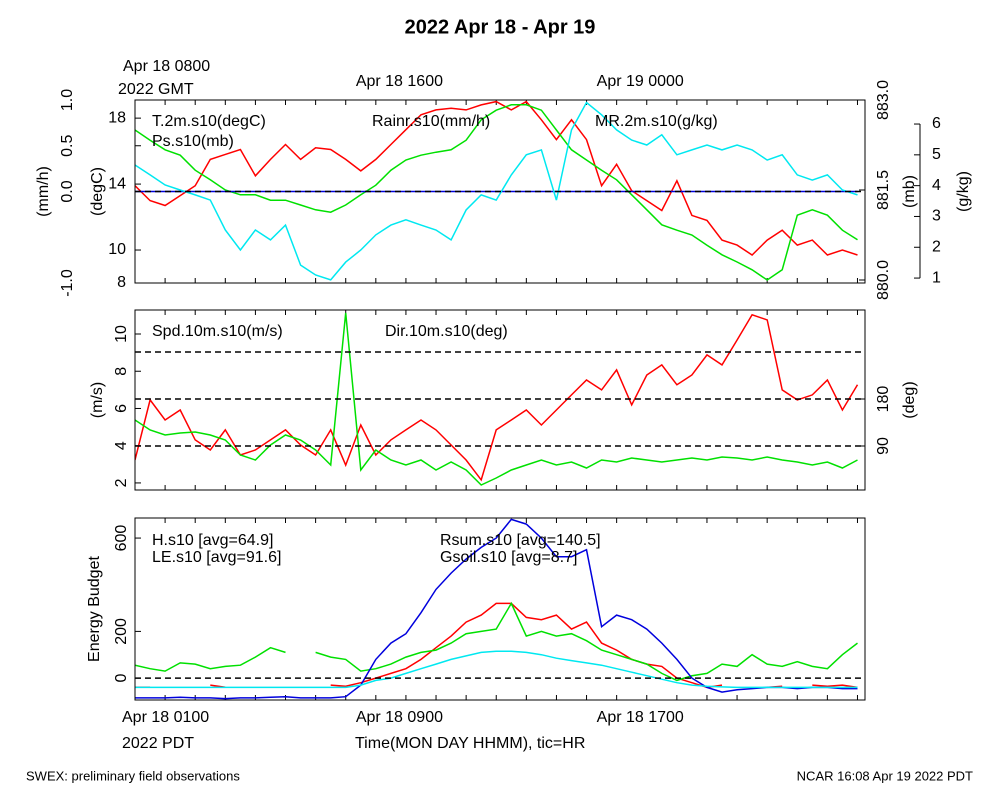 The image size is (1000, 800). I want to click on y-tick-label: 1, so click(936, 277).